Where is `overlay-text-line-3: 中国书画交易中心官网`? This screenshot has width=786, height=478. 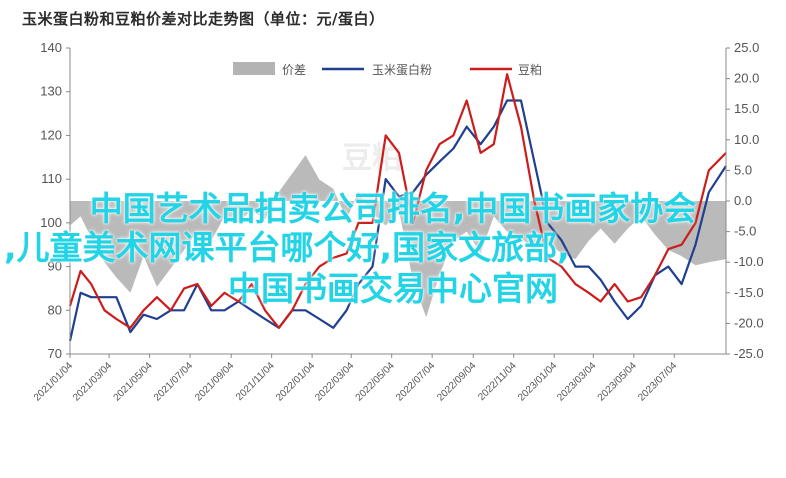
overlay-text-line-3: 中国书画交易中心官网 is located at coordinates (393, 288).